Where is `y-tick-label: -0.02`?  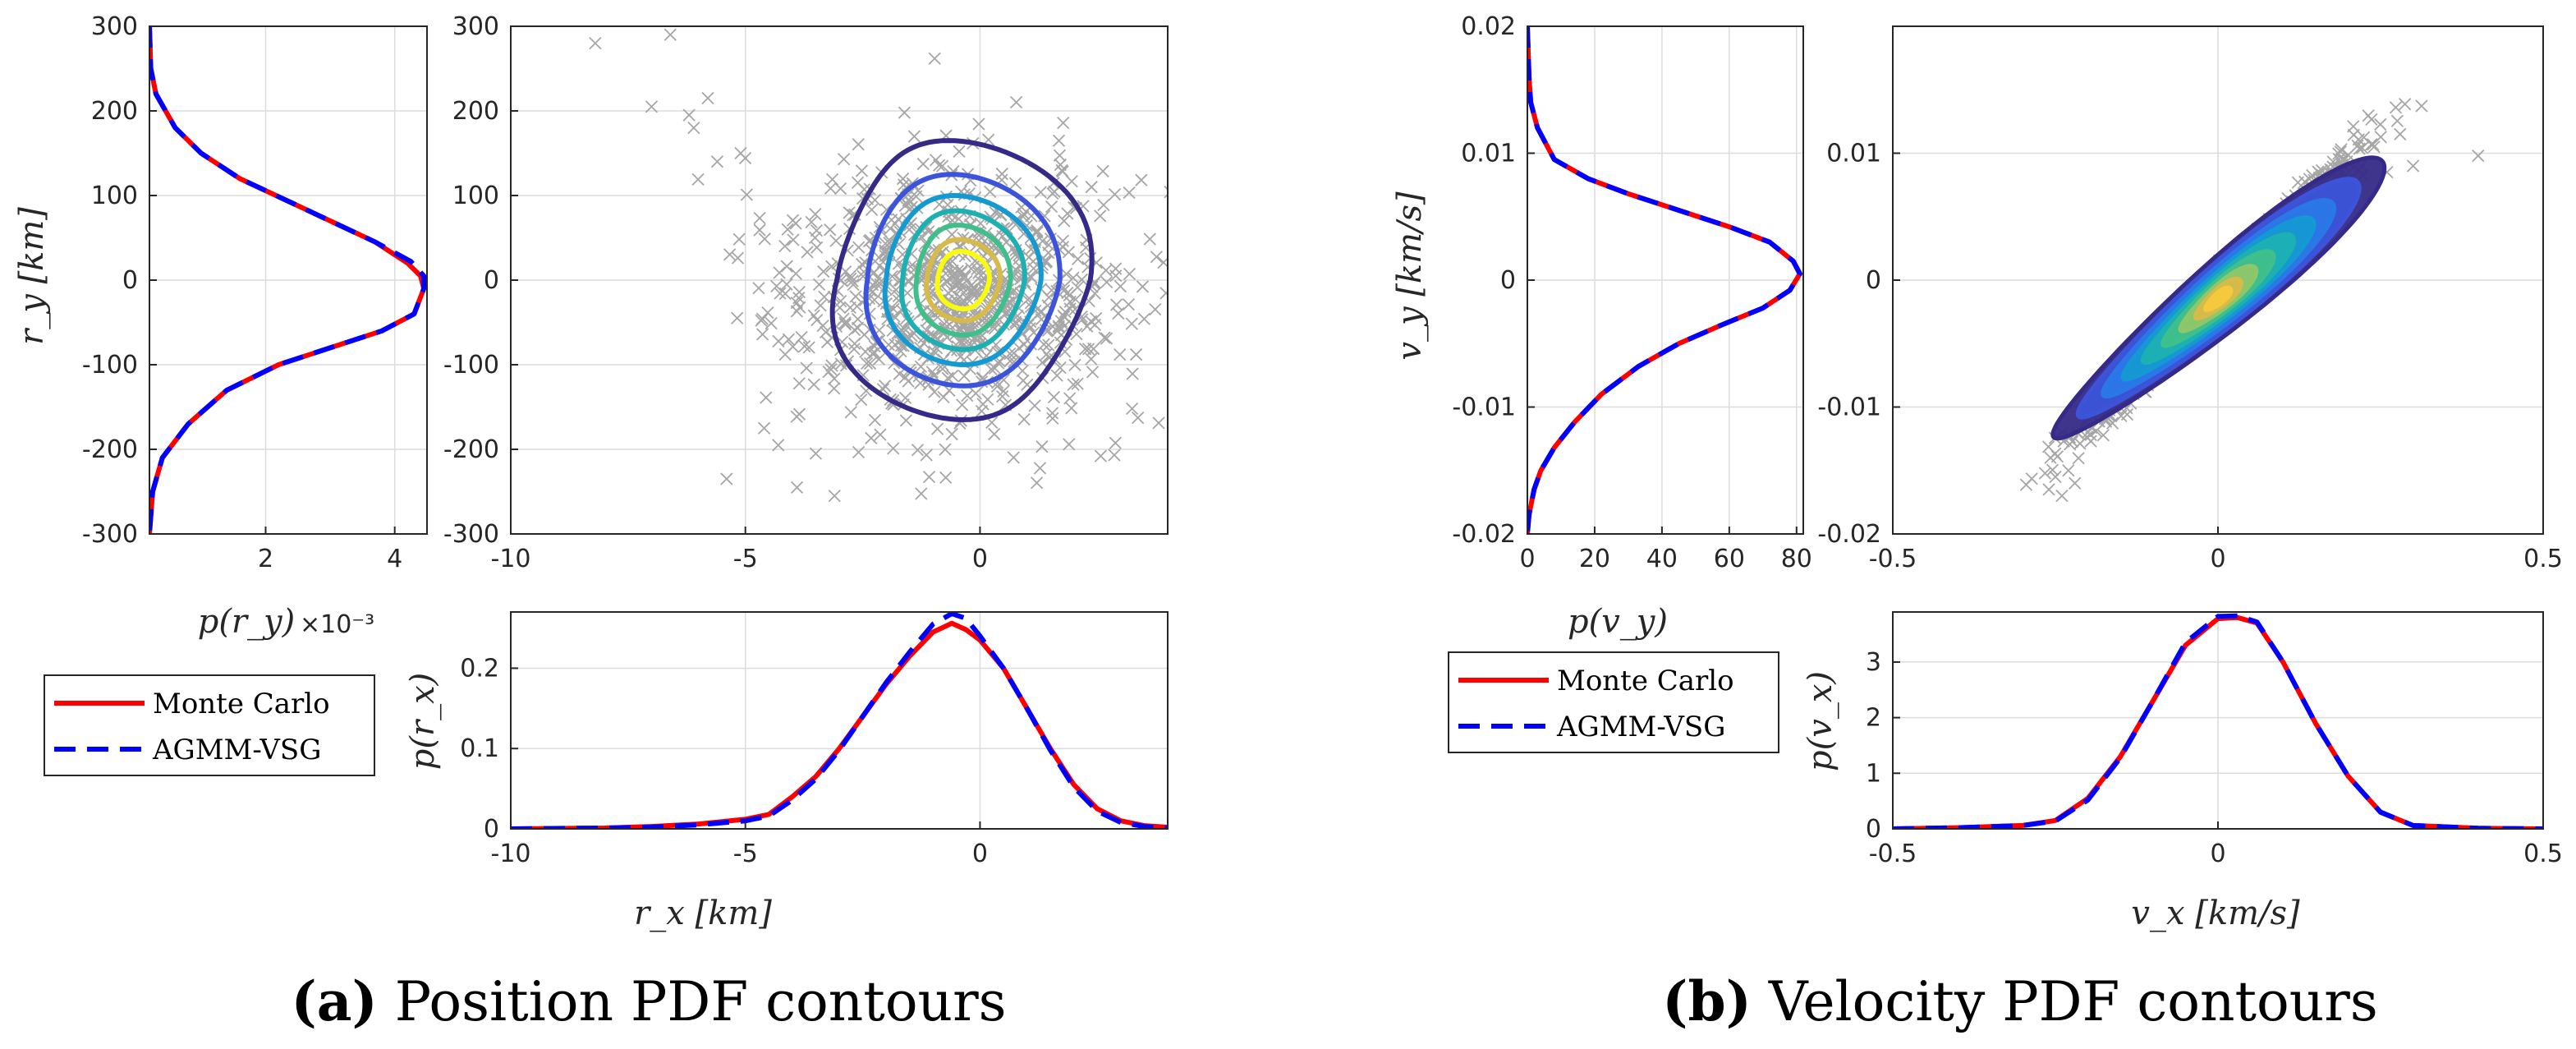 y-tick-label: -0.02 is located at coordinates (1849, 534).